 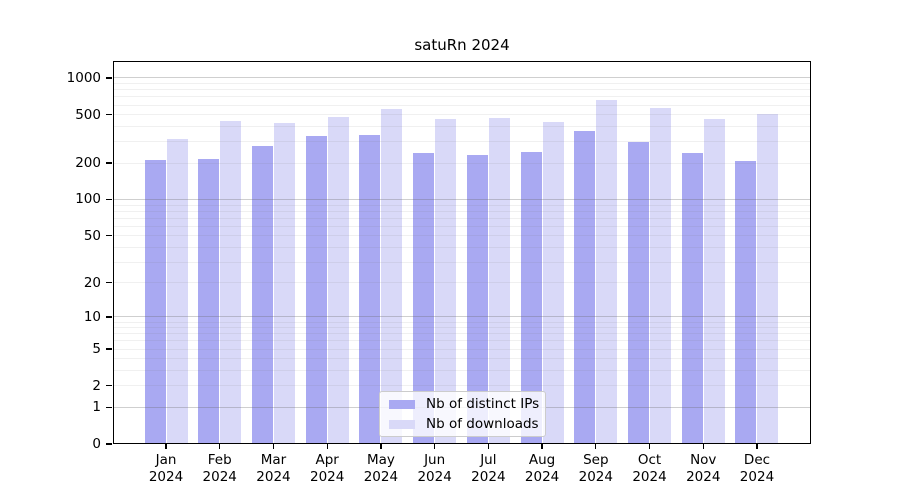 What do you see at coordinates (542, 468) in the screenshot?
I see `x-tick-label-aug: Aug 2024` at bounding box center [542, 468].